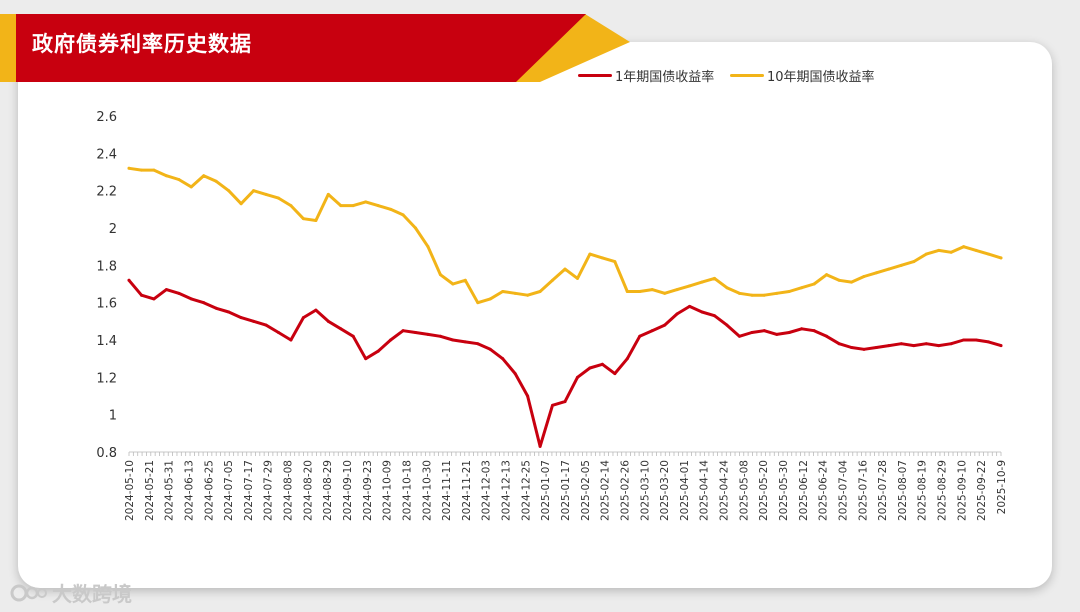  Describe the element at coordinates (646, 75) in the screenshot. I see `legend-item-1y: 1年期国债收益率` at that location.